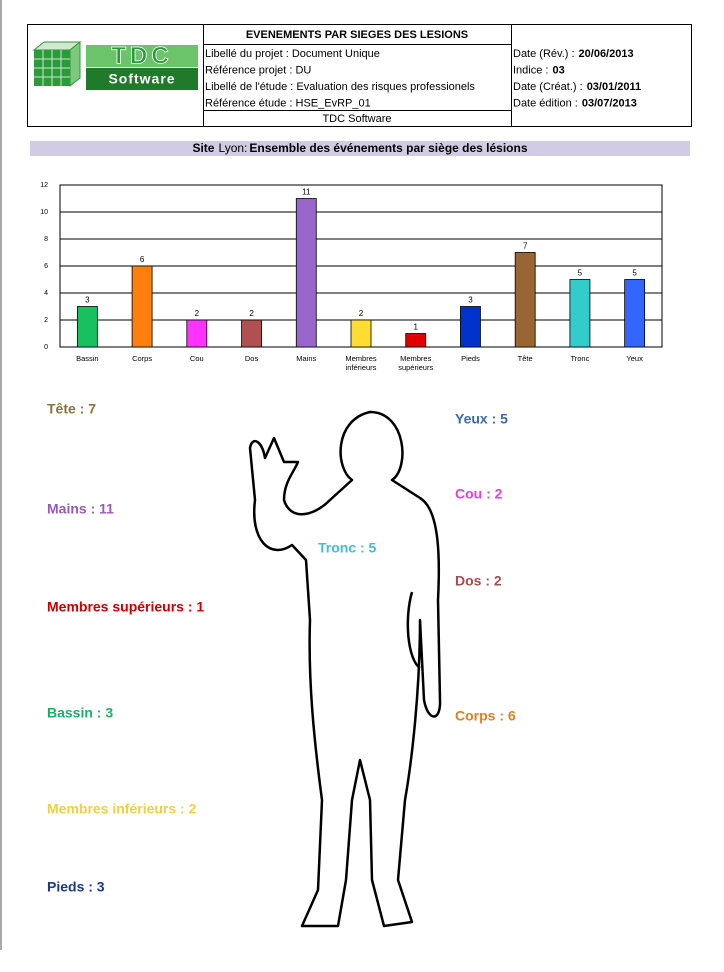 The height and width of the screenshot is (972, 724). Describe the element at coordinates (197, 358) in the screenshot. I see `x-tick-label: Cou` at that location.